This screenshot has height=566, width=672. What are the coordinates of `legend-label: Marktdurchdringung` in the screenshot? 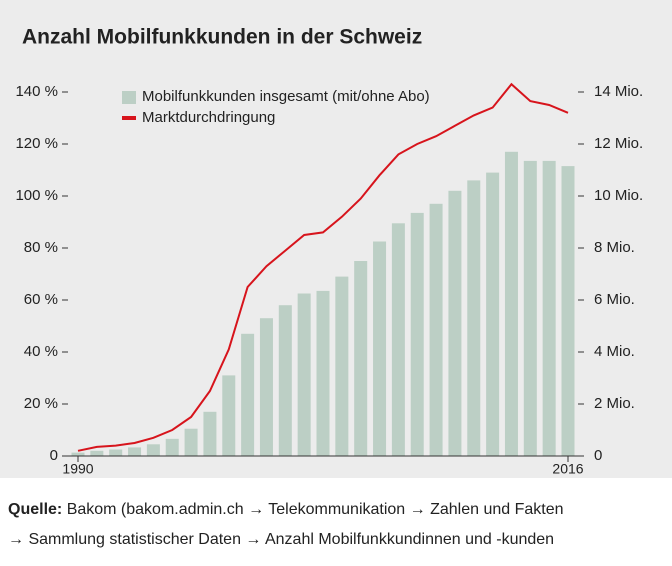 It's located at (208, 117).